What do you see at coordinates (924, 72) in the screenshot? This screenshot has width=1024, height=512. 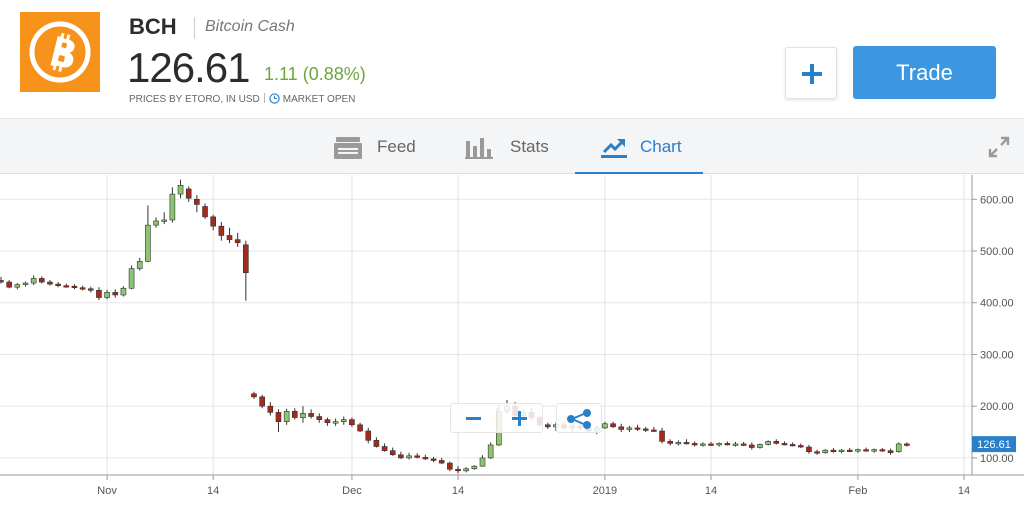 I see `trade-button: Trade` at bounding box center [924, 72].